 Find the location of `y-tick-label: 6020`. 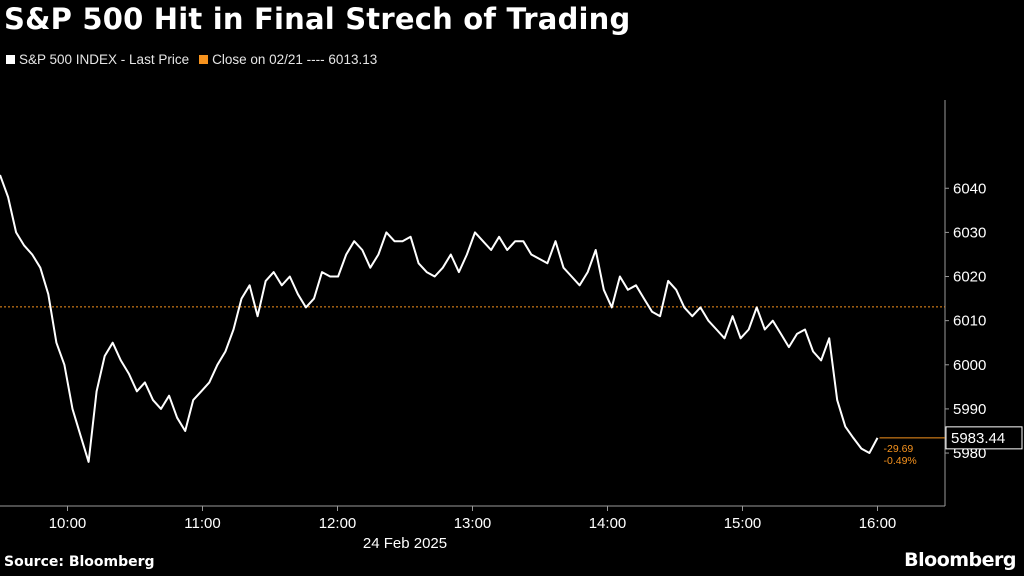

y-tick-label: 6020 is located at coordinates (969, 277).